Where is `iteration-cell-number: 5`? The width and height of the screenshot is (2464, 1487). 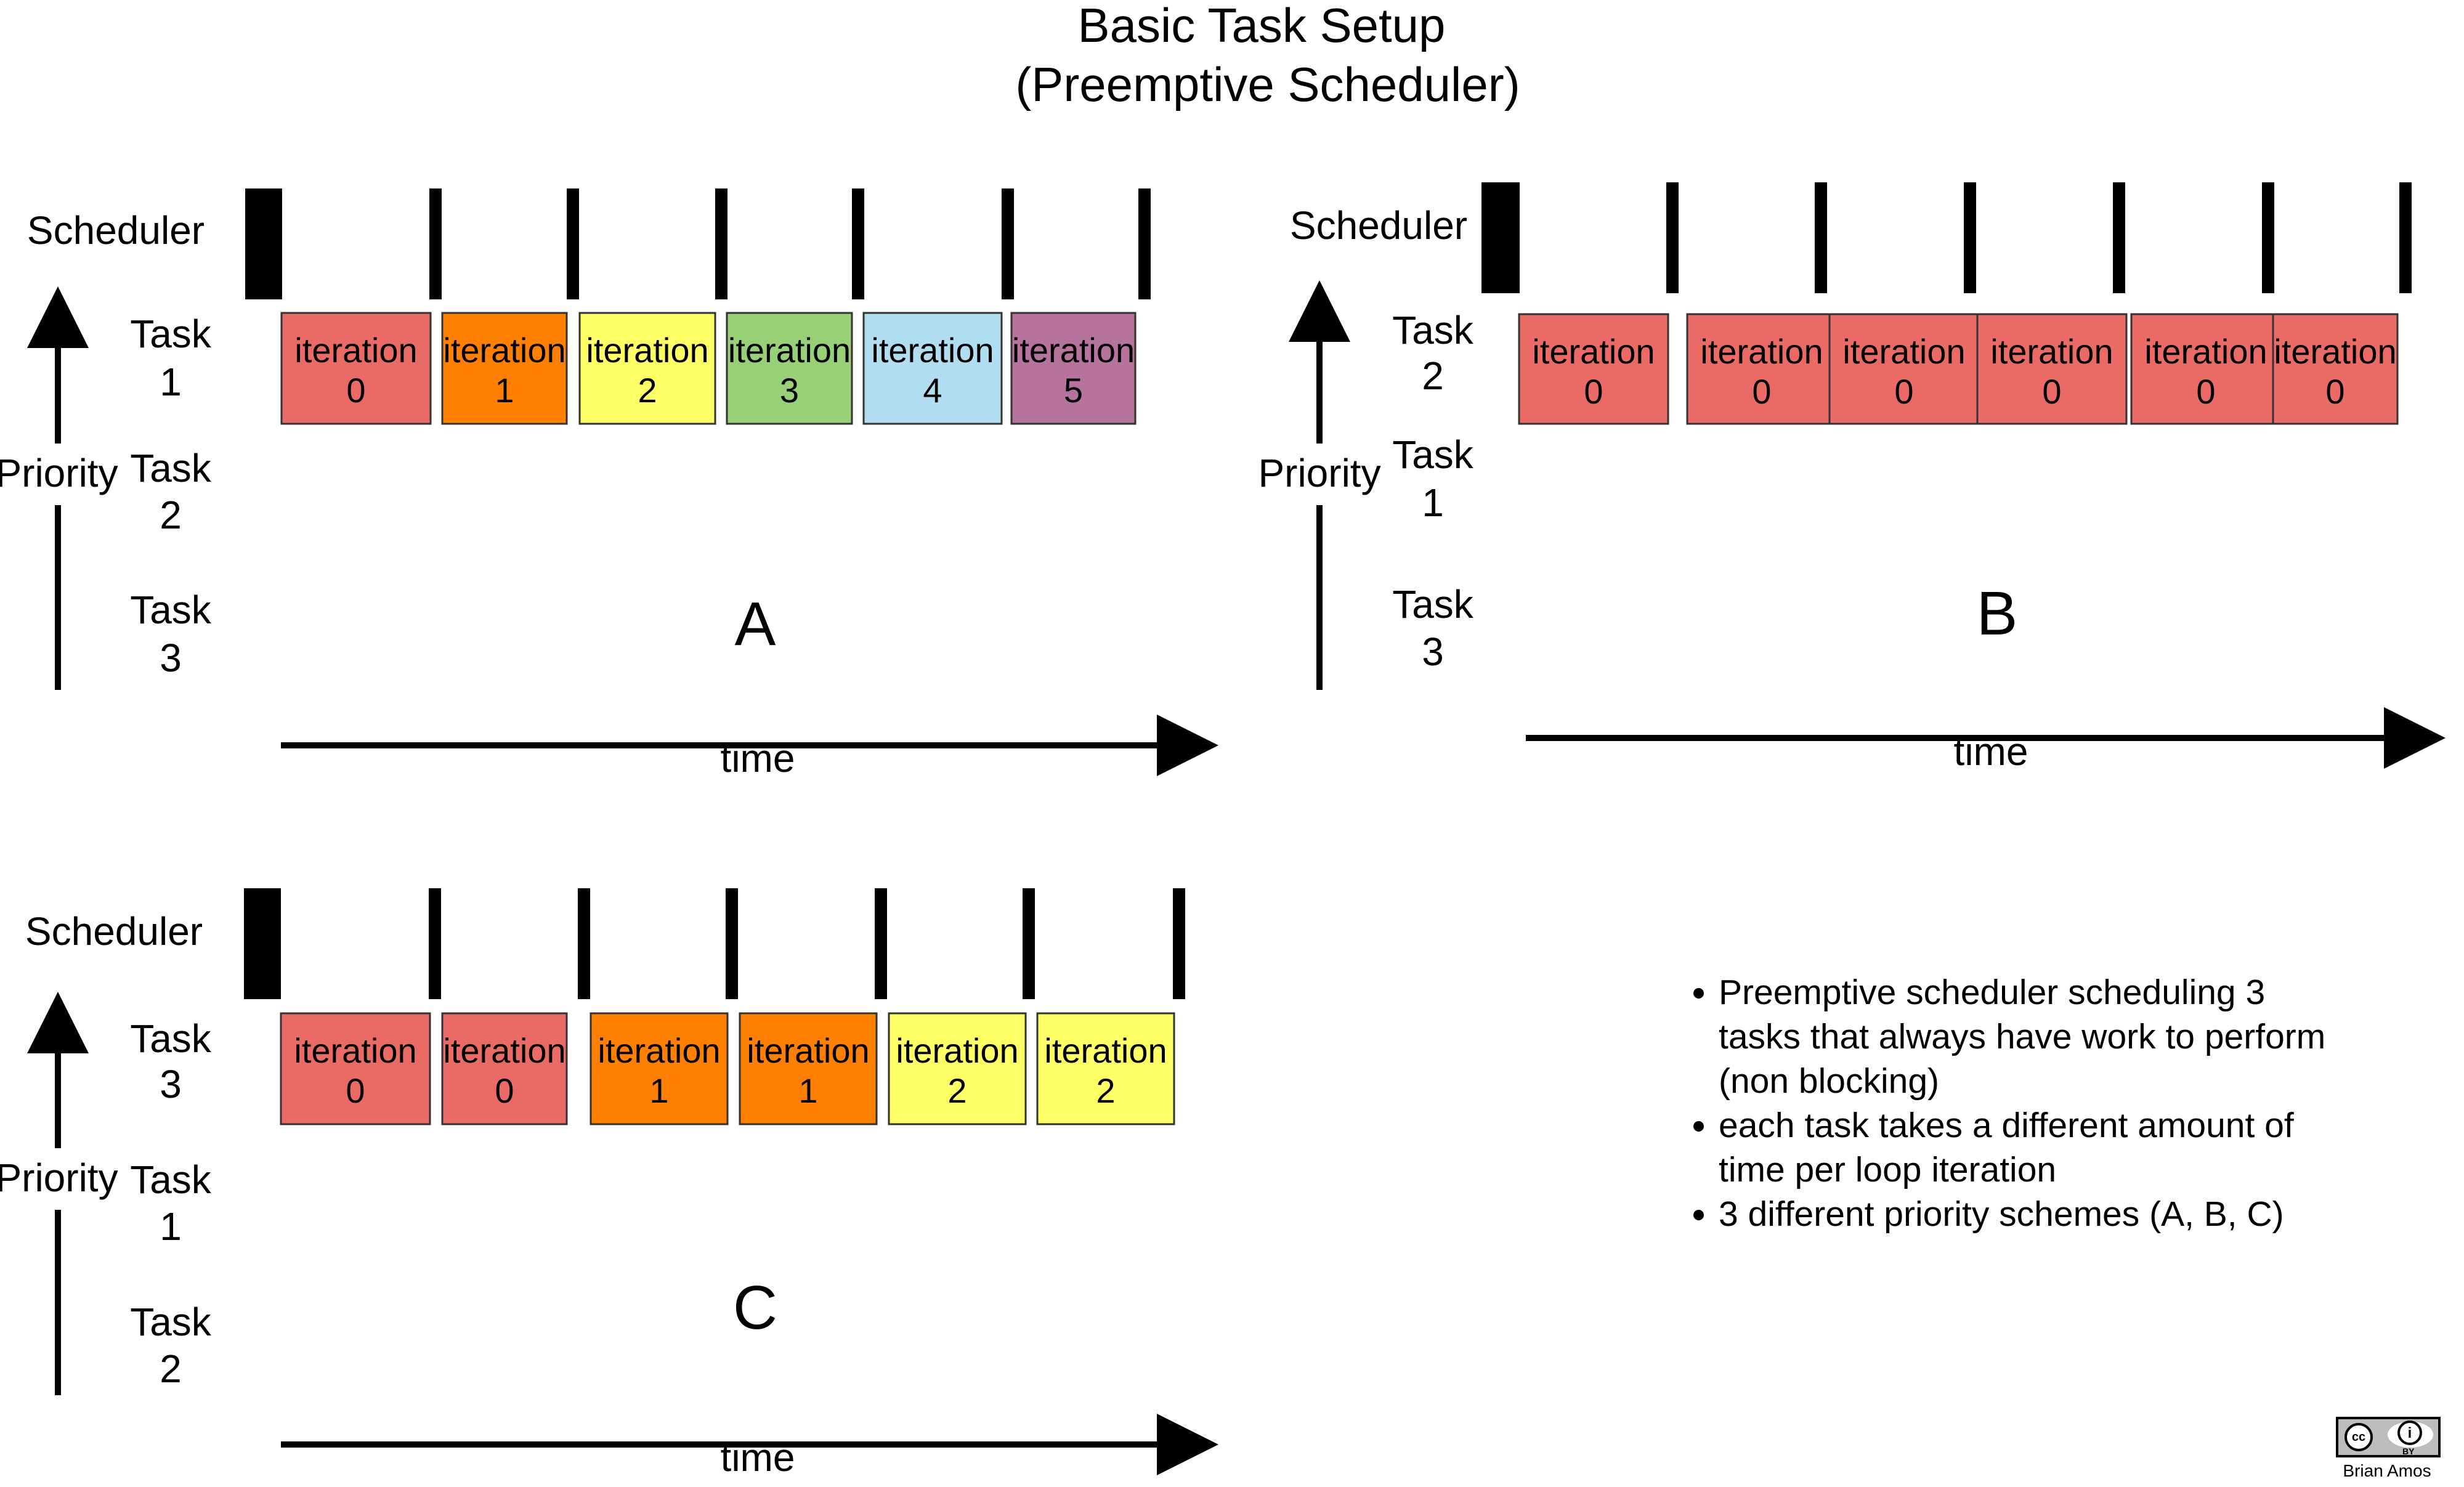 iteration-cell-number: 5 is located at coordinates (1073, 391).